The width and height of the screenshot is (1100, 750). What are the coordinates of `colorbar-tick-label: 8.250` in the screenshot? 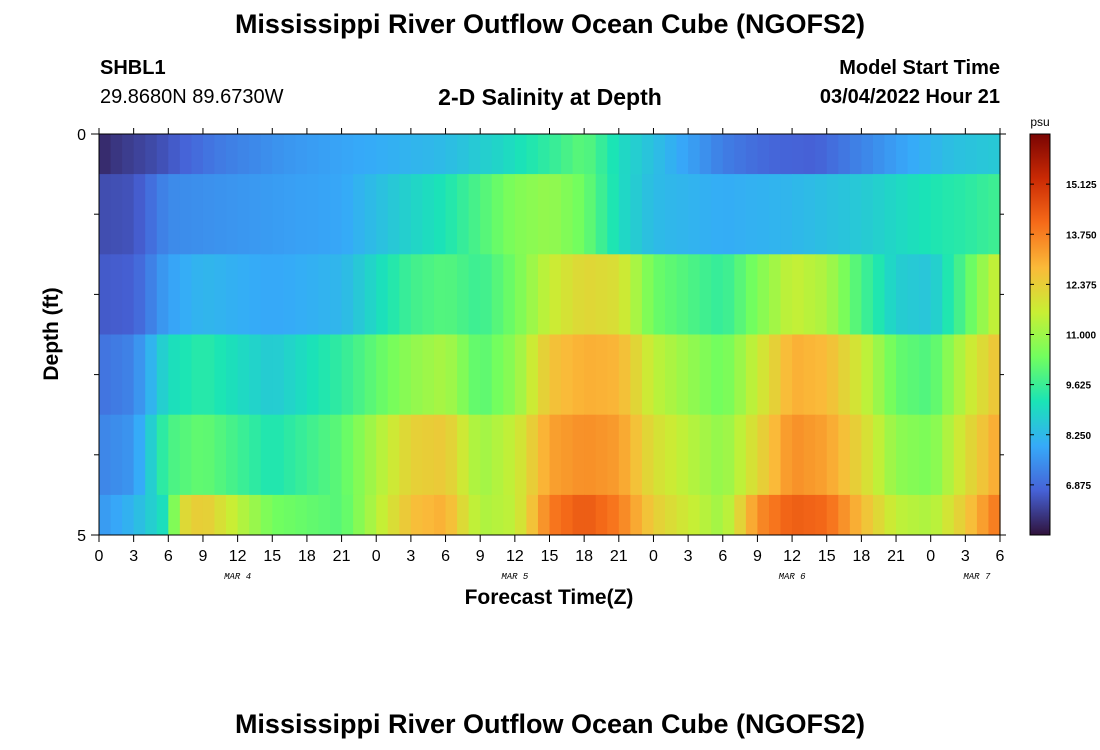 It's located at (1078, 436).